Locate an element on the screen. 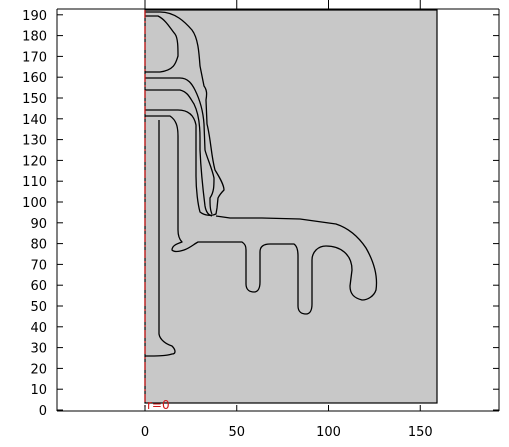 The height and width of the screenshot is (447, 509). symmetry-axis-group: r=0 is located at coordinates (157, 211).